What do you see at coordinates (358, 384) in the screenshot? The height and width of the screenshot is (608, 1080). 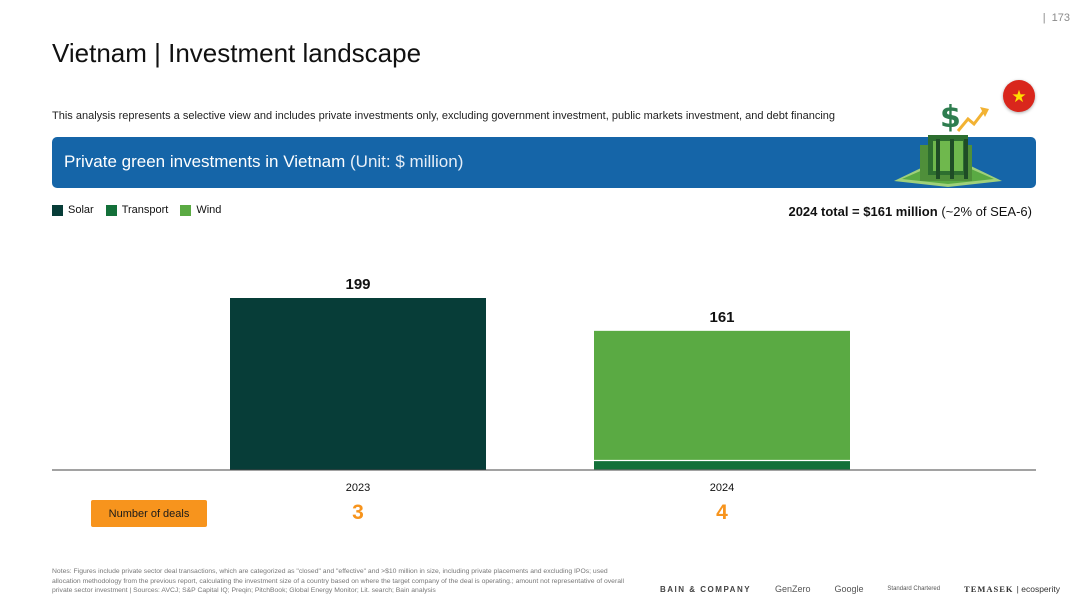 I see `bar-solar-2023` at bounding box center [358, 384].